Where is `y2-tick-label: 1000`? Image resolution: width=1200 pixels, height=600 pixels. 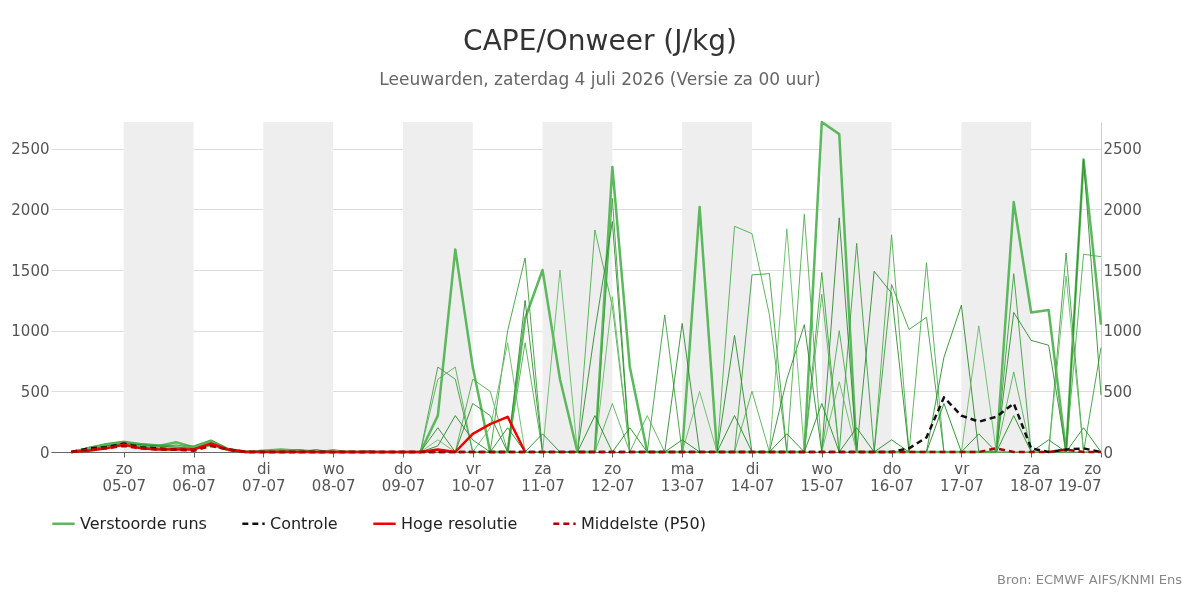
y2-tick-label: 1000 is located at coordinates (1122, 331).